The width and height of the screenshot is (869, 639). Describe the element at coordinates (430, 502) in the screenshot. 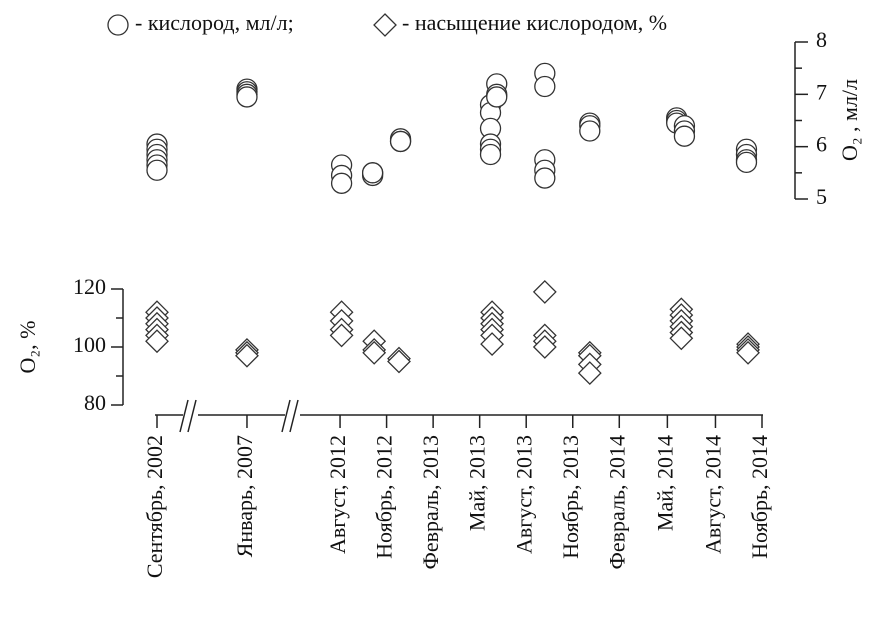

I see `x-tick-label: Февраль, 2013` at that location.